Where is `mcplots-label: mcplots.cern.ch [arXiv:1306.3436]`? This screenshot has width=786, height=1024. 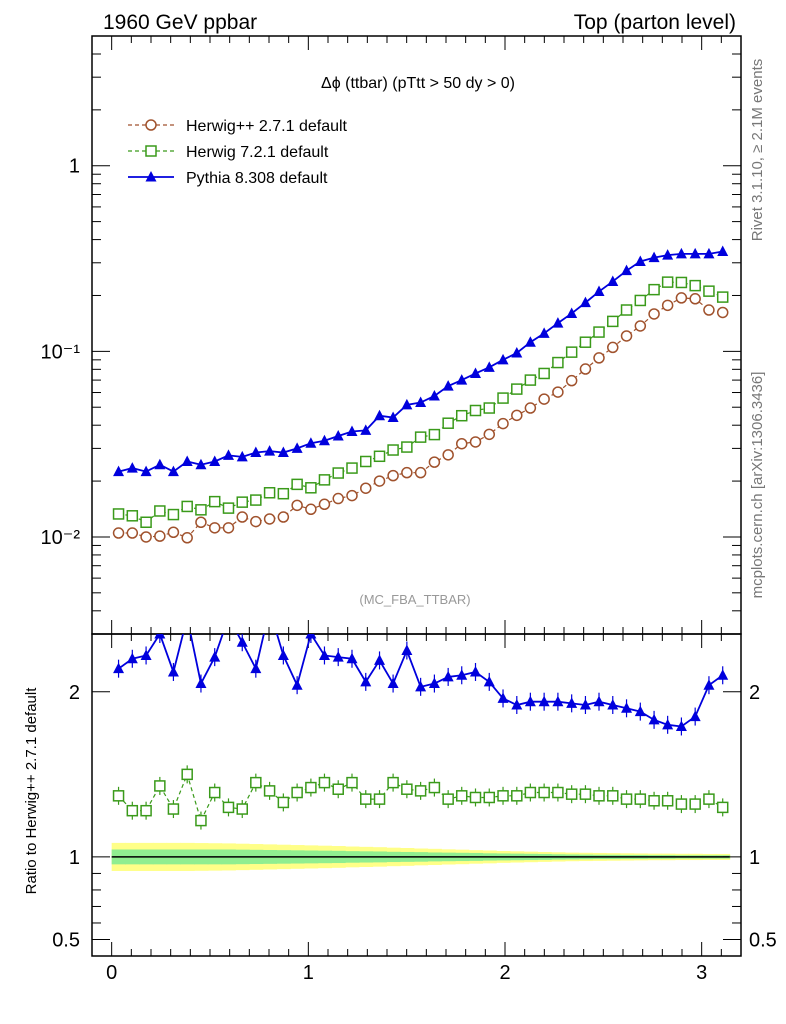
mcplots-label: mcplots.cern.ch [arXiv:1306.3436] is located at coordinates (757, 485).